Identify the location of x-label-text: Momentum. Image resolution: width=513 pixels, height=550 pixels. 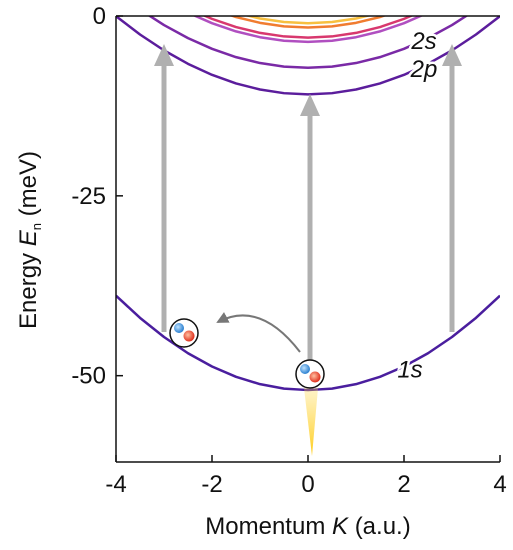
(265, 526).